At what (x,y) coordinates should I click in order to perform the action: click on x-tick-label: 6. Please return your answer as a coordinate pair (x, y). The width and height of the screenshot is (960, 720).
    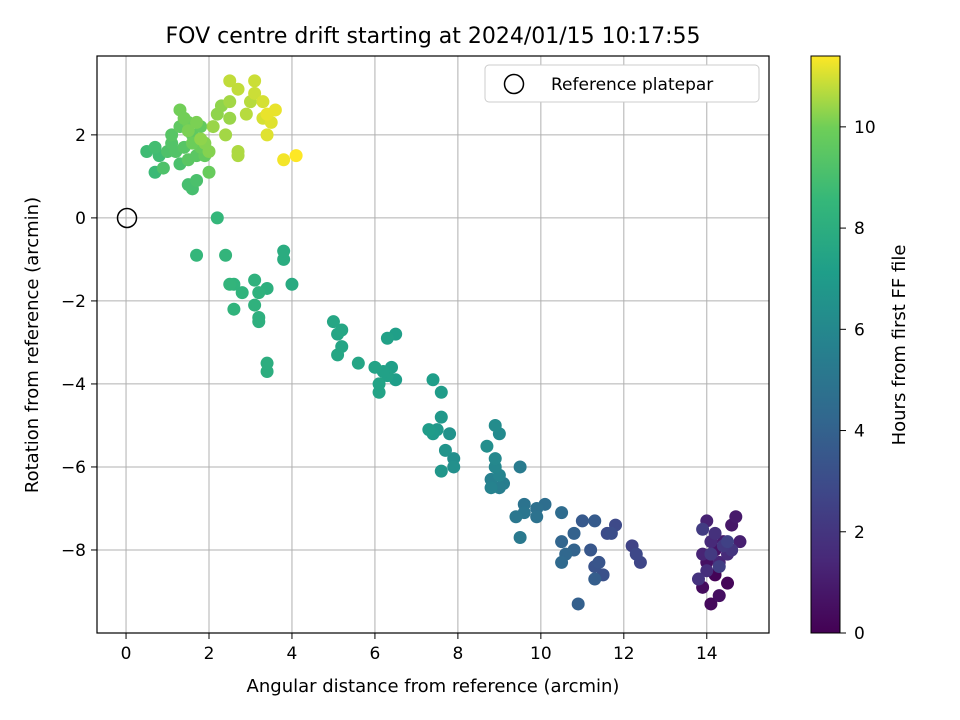
    Looking at the image, I should click on (375, 654).